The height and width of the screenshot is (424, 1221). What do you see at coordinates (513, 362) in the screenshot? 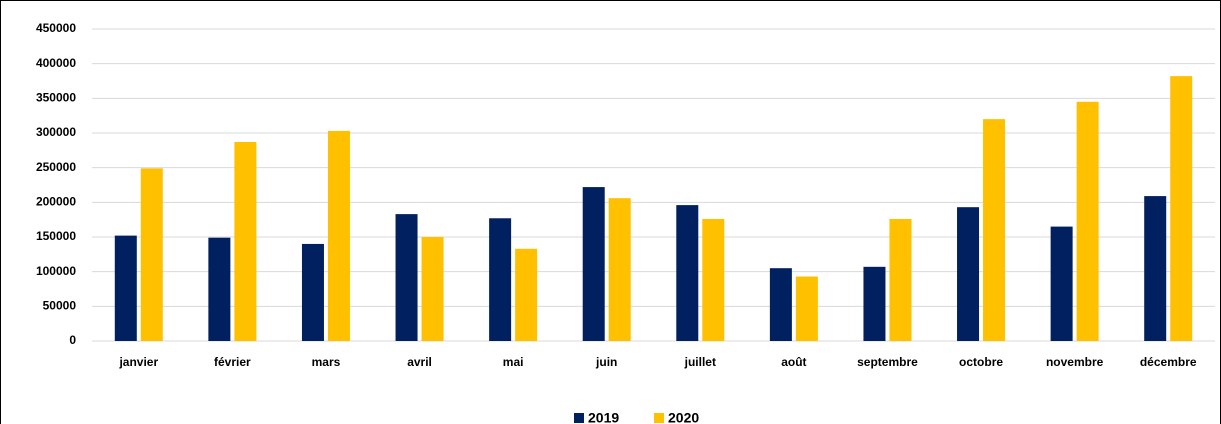
I see `x-tick-label: mai` at bounding box center [513, 362].